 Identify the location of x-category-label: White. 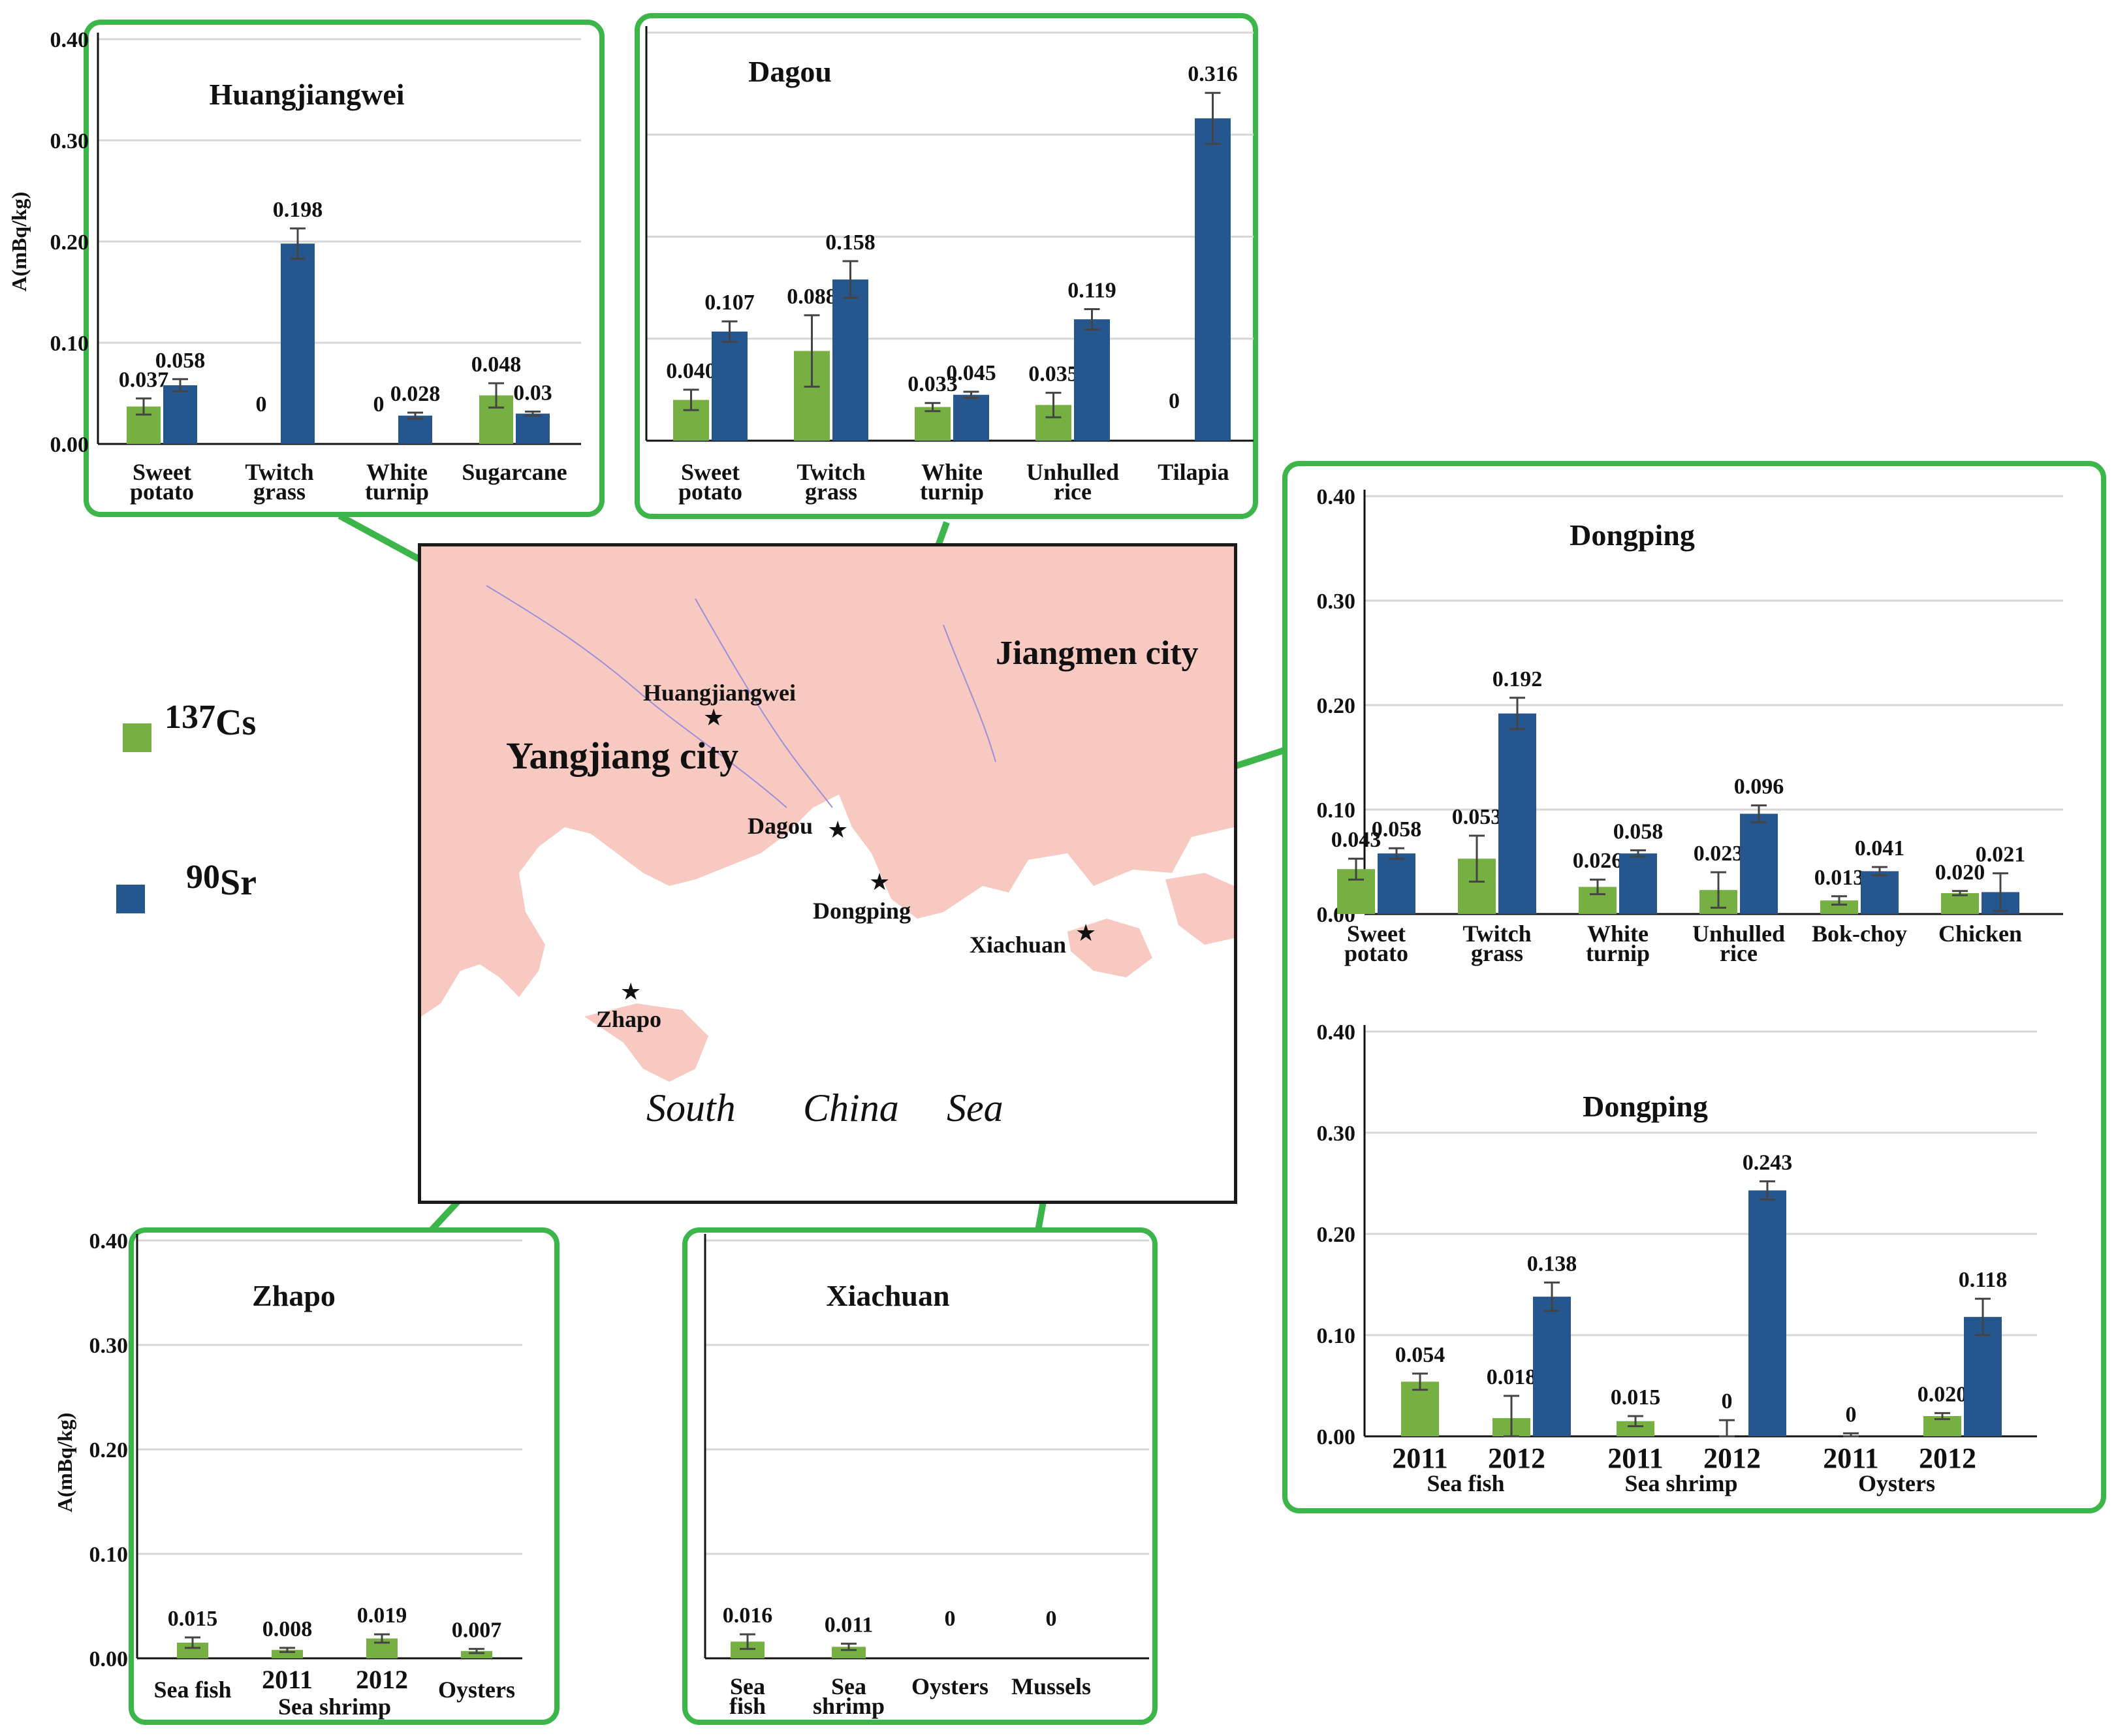
(952, 472).